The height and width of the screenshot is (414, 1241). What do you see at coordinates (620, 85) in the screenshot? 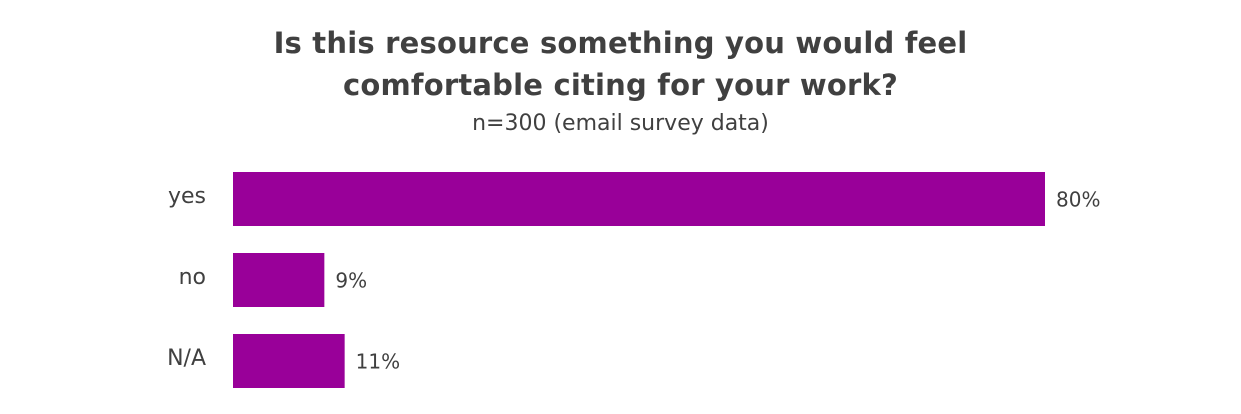
I see `chart-title-line-2: comfortable citing for your work?` at bounding box center [620, 85].